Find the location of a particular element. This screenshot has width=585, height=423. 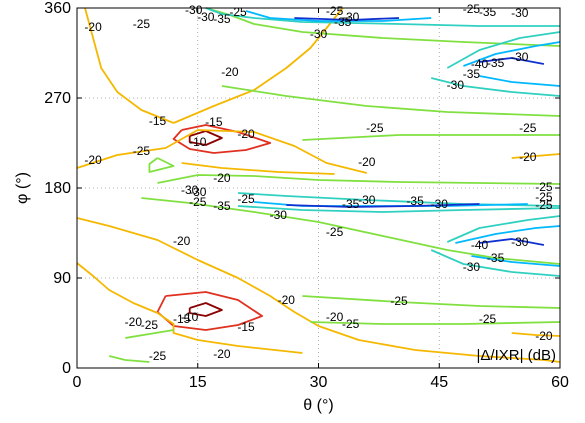

x-axis-label: θ (°) is located at coordinates (318, 405).